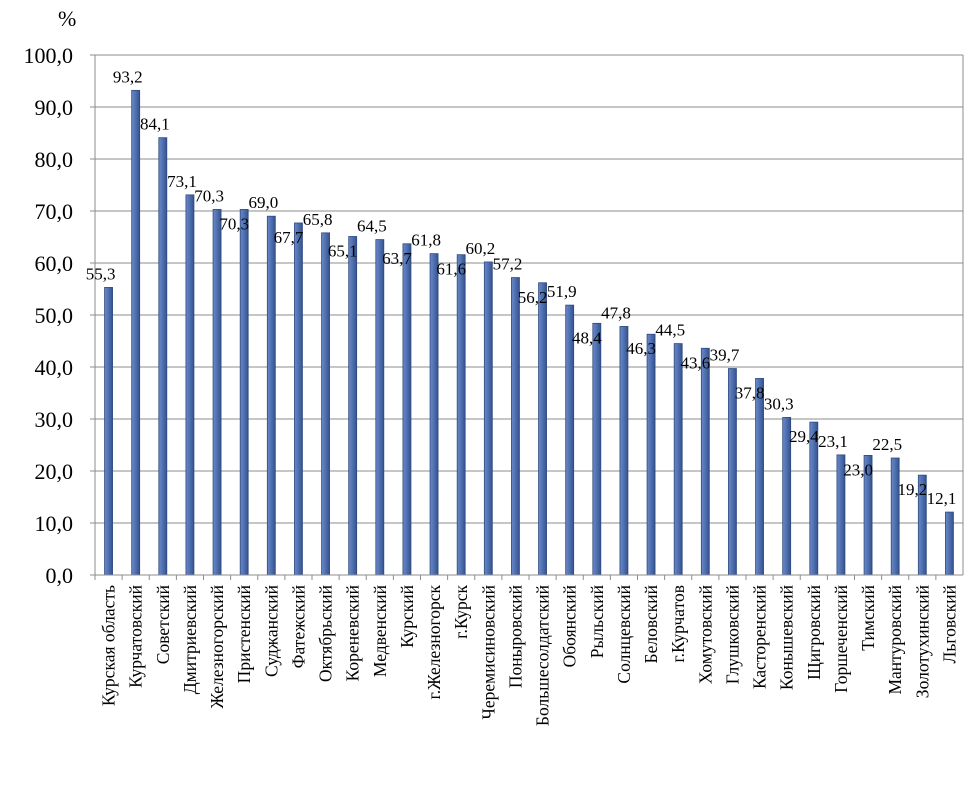 This screenshot has width=976, height=788. What do you see at coordinates (833, 441) in the screenshot?
I see `data-label: 23,1` at bounding box center [833, 441].